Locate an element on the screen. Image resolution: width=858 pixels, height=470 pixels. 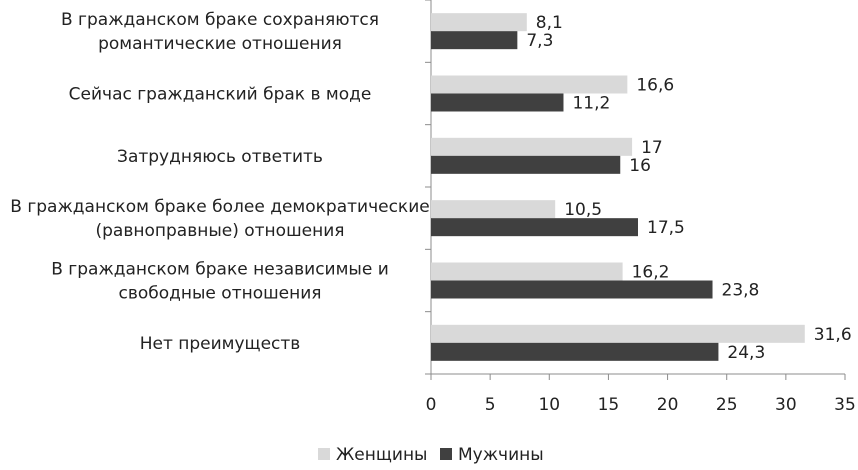
category-label-line: Затрудняюсь ответить is located at coordinates (220, 157).